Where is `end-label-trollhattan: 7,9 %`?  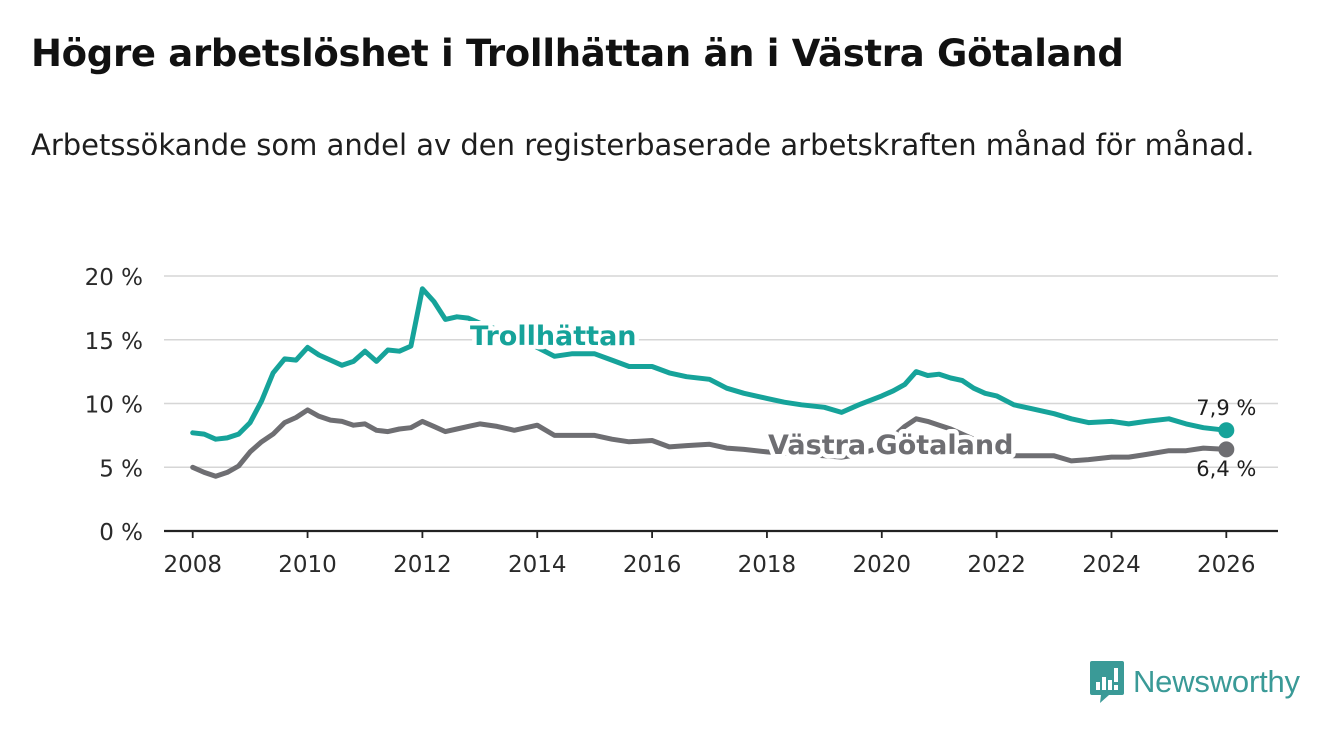
end-label-trollhattan: 7,9 % is located at coordinates (1226, 408).